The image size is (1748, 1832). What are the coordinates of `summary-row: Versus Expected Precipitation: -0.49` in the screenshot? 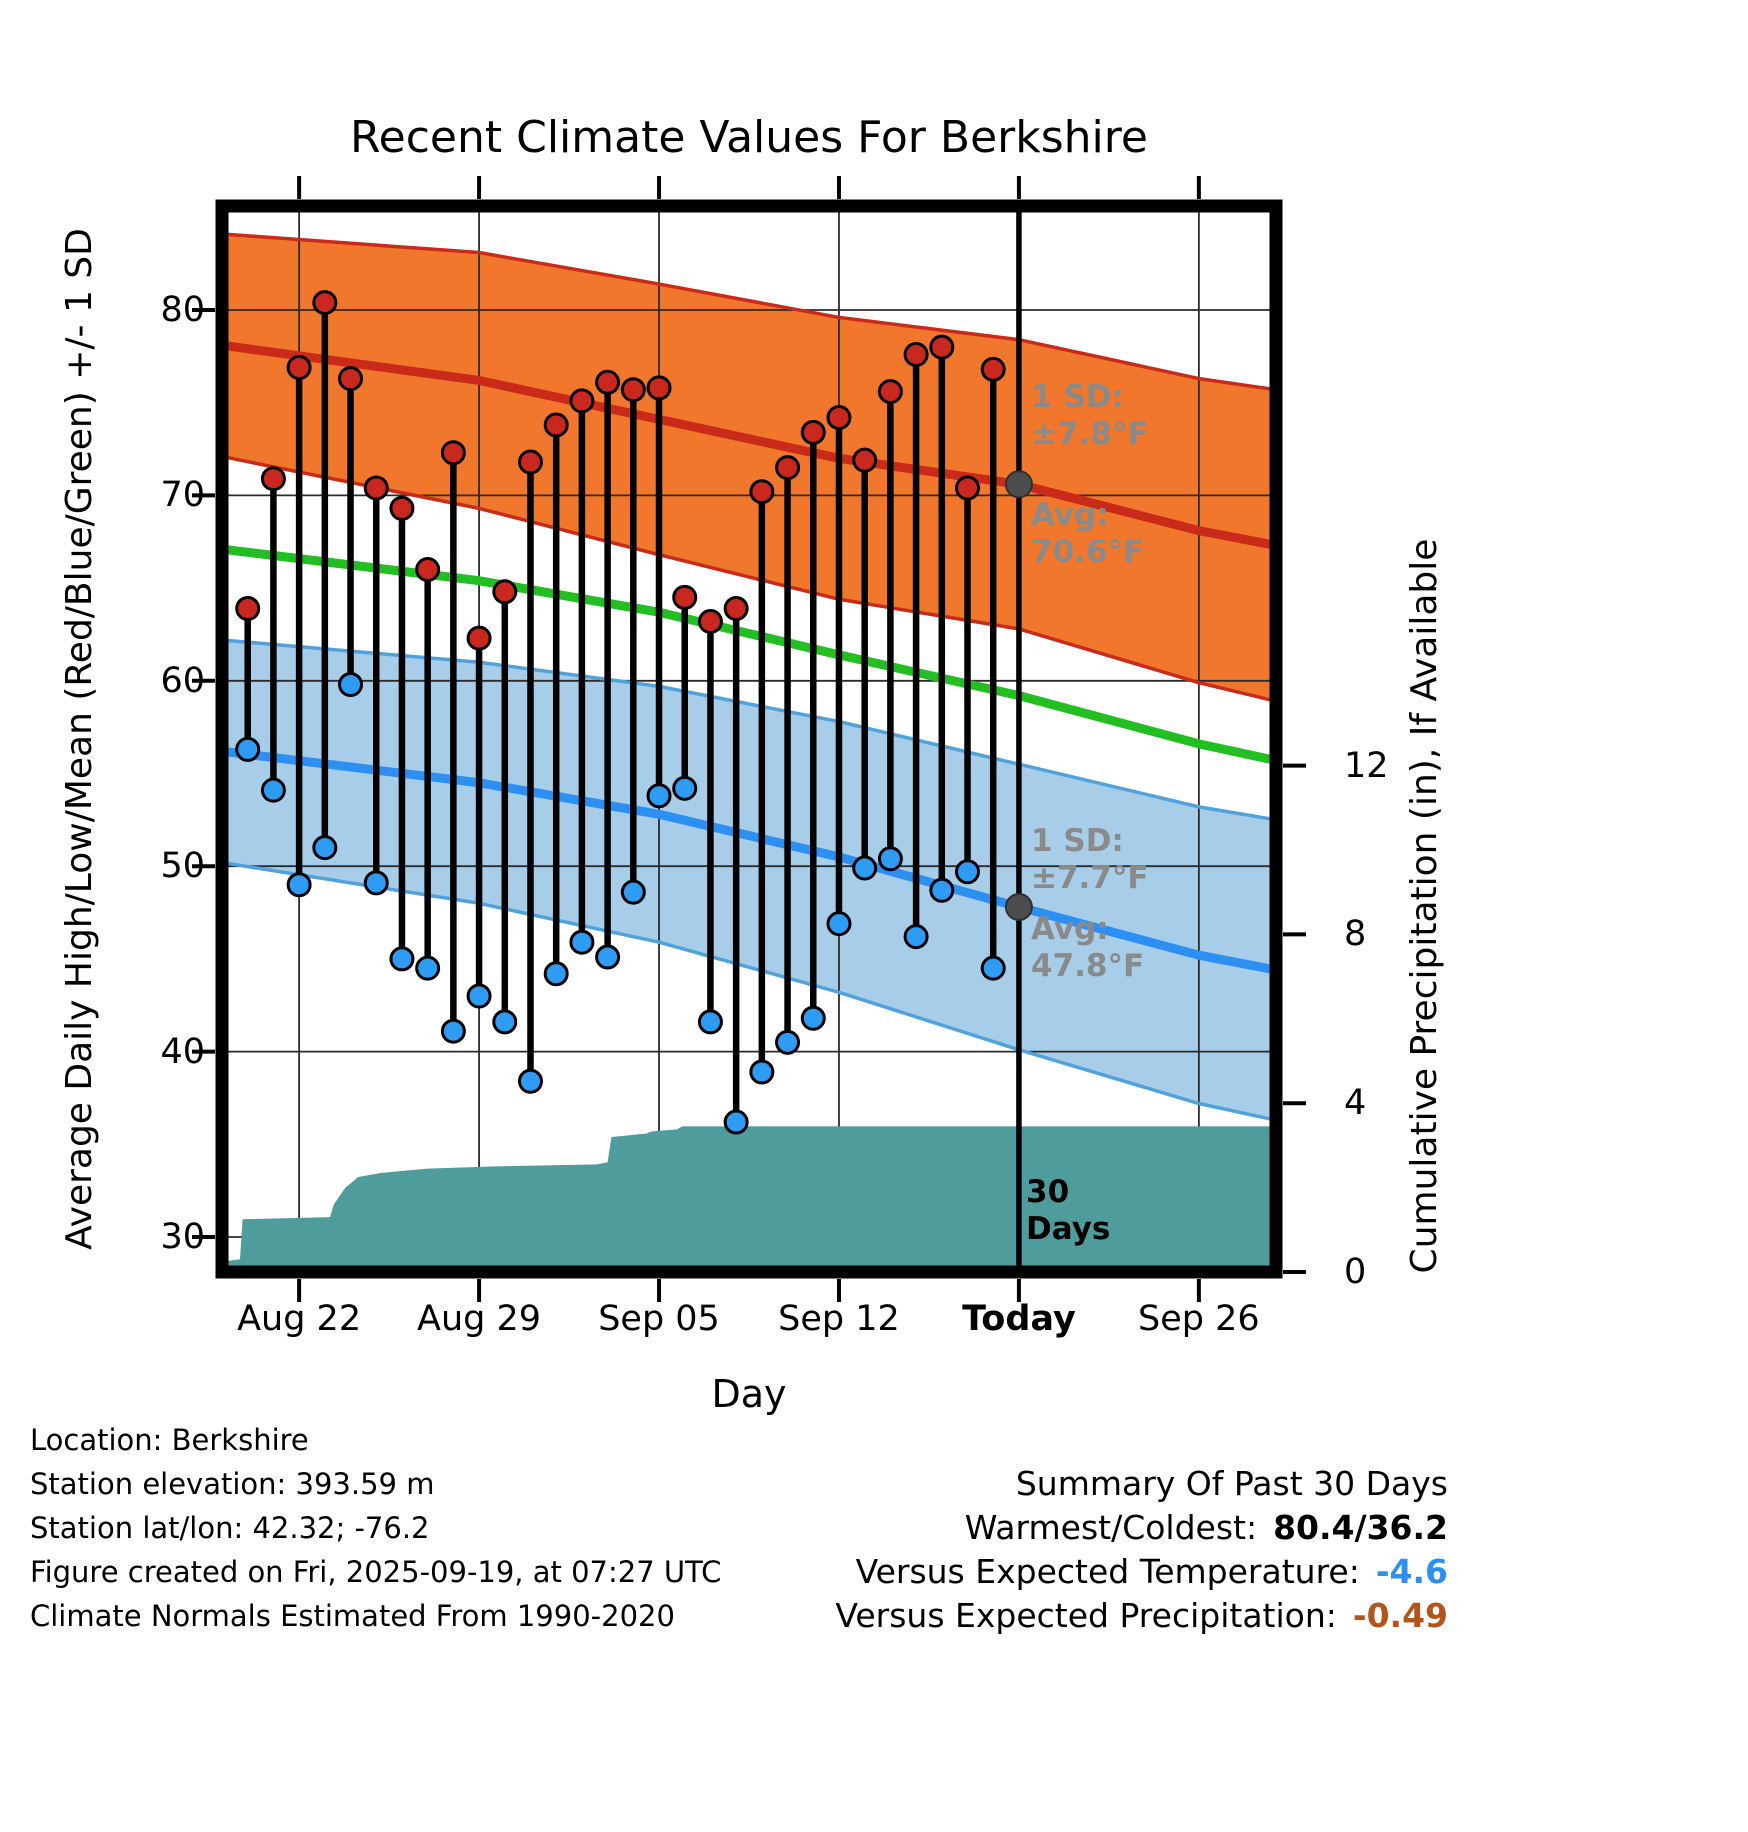 It's located at (1141, 1616).